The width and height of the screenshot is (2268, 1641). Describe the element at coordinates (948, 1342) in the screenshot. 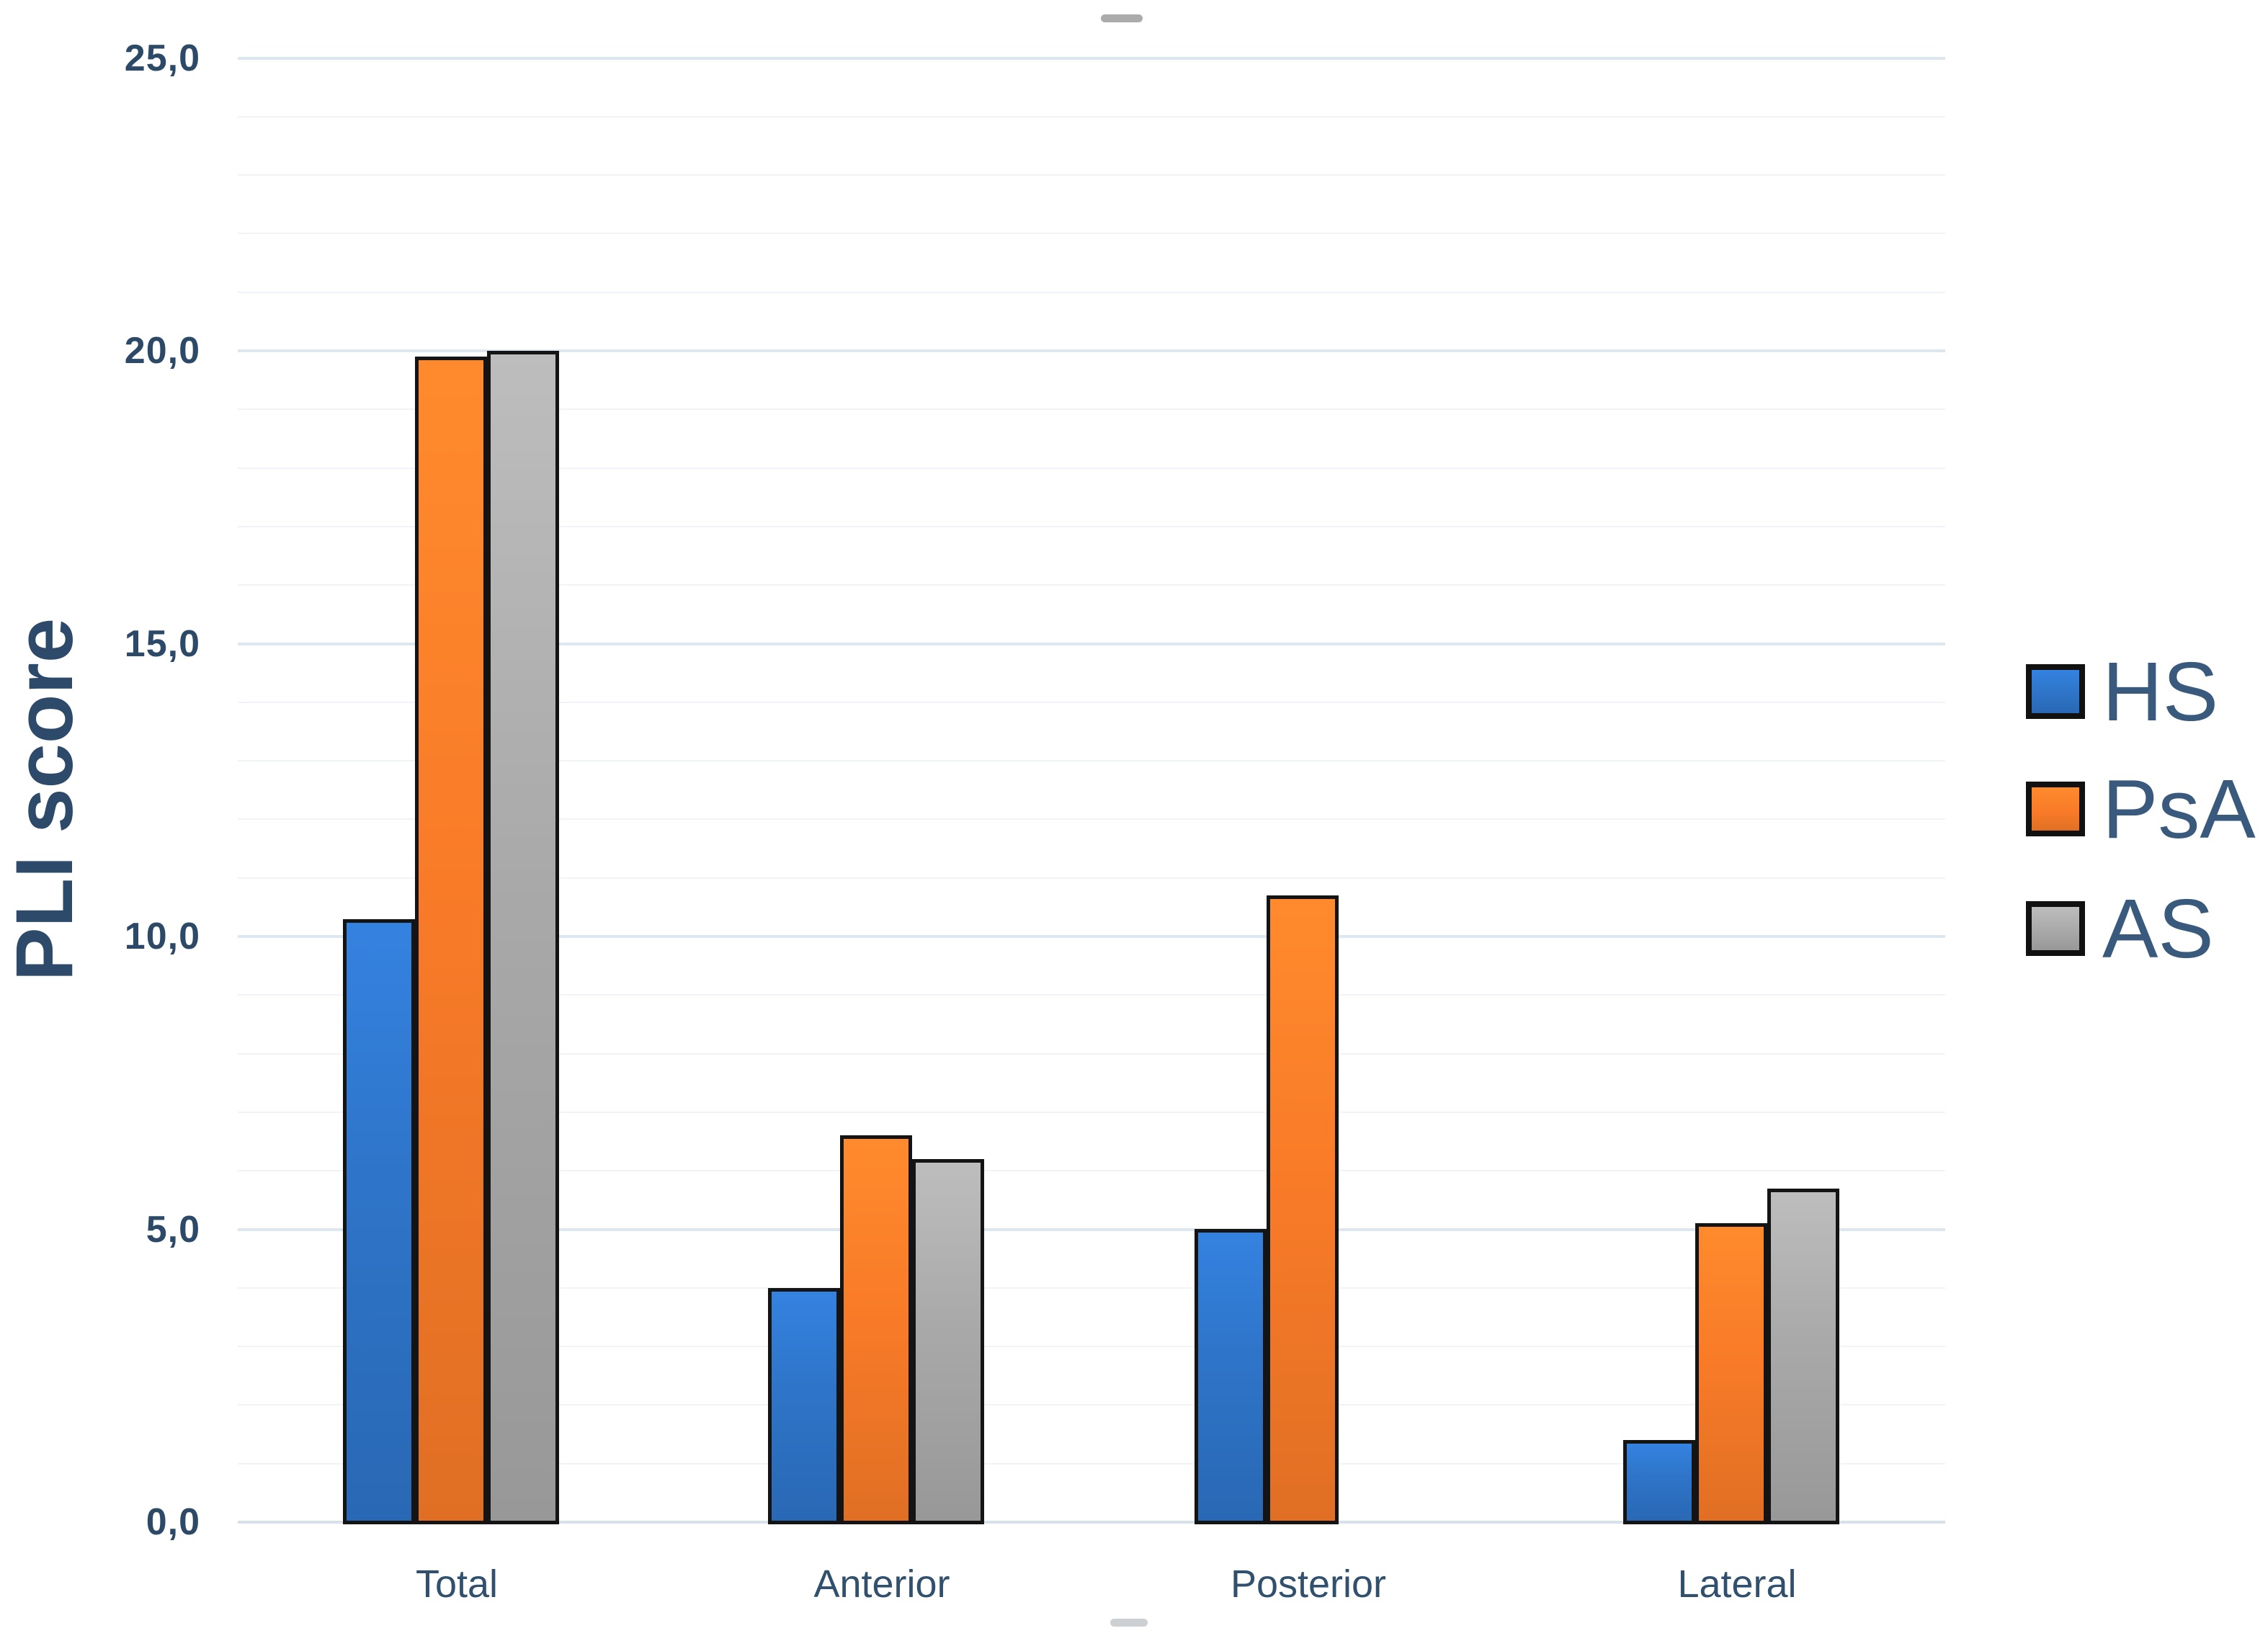

I see `bar-as-anterior` at that location.